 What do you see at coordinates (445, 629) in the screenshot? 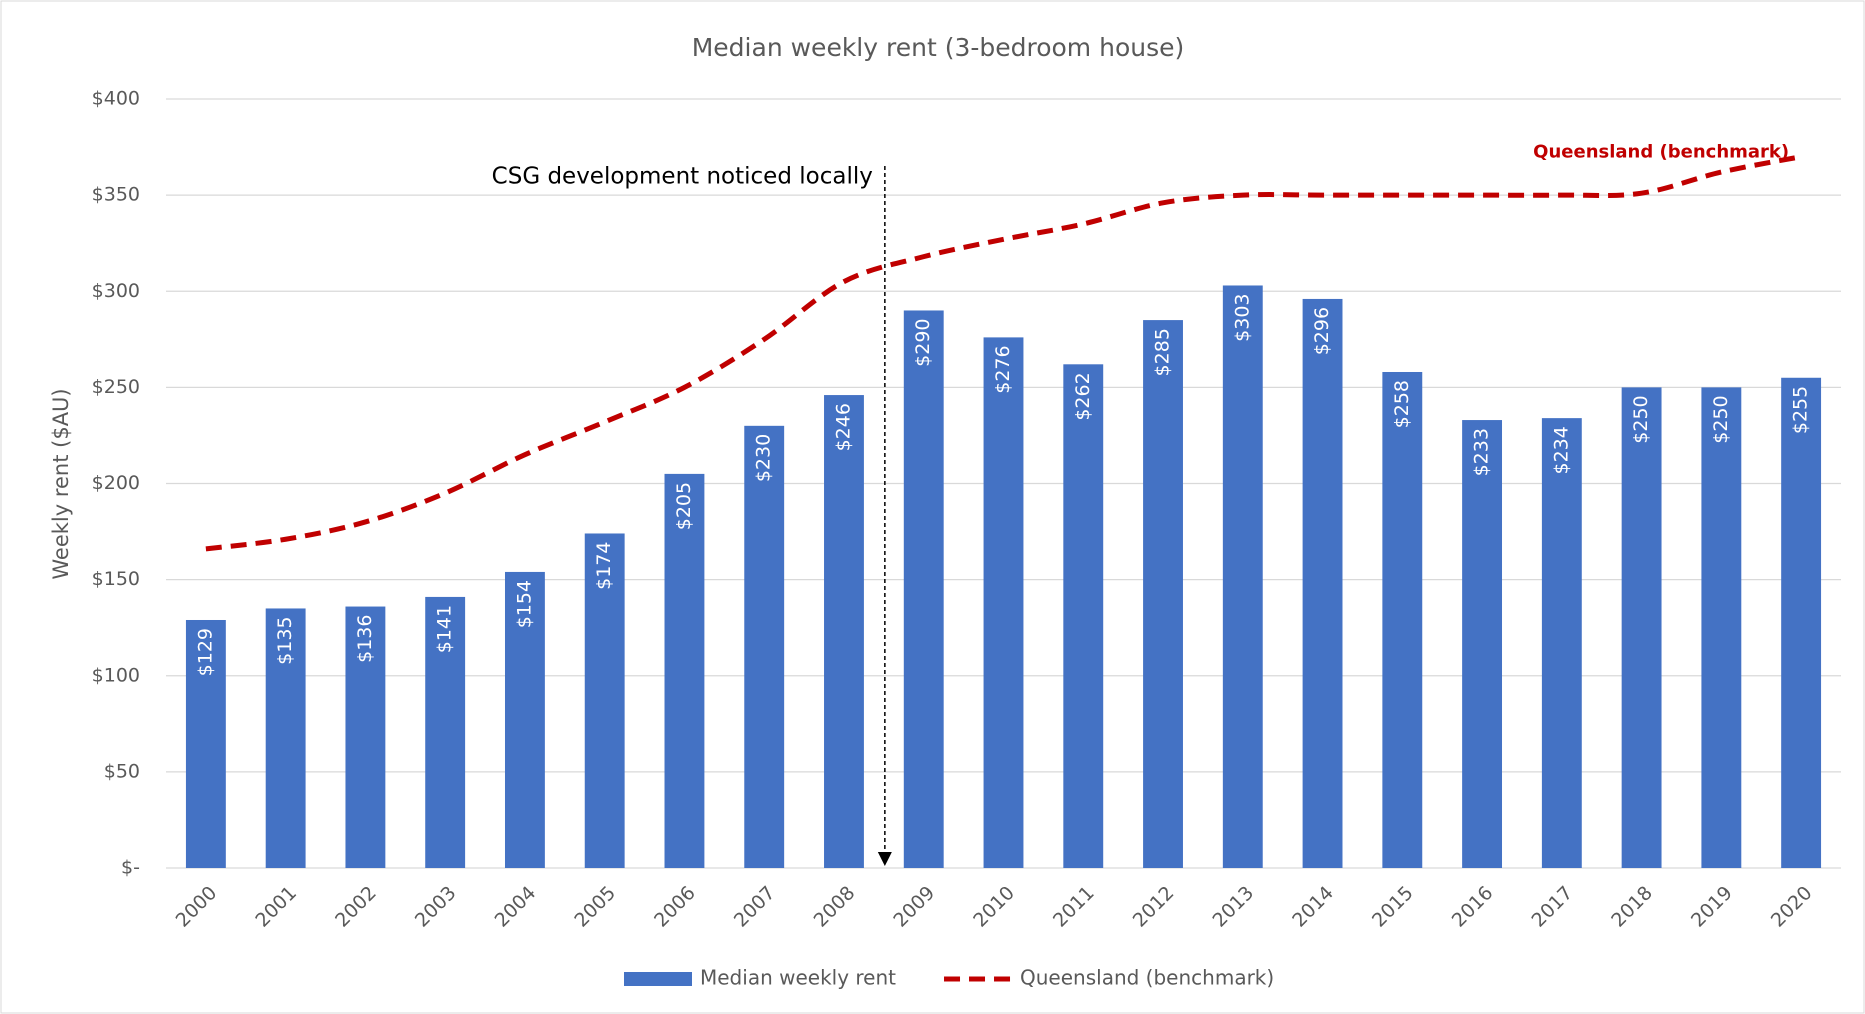
I see `data-label: $141` at bounding box center [445, 629].